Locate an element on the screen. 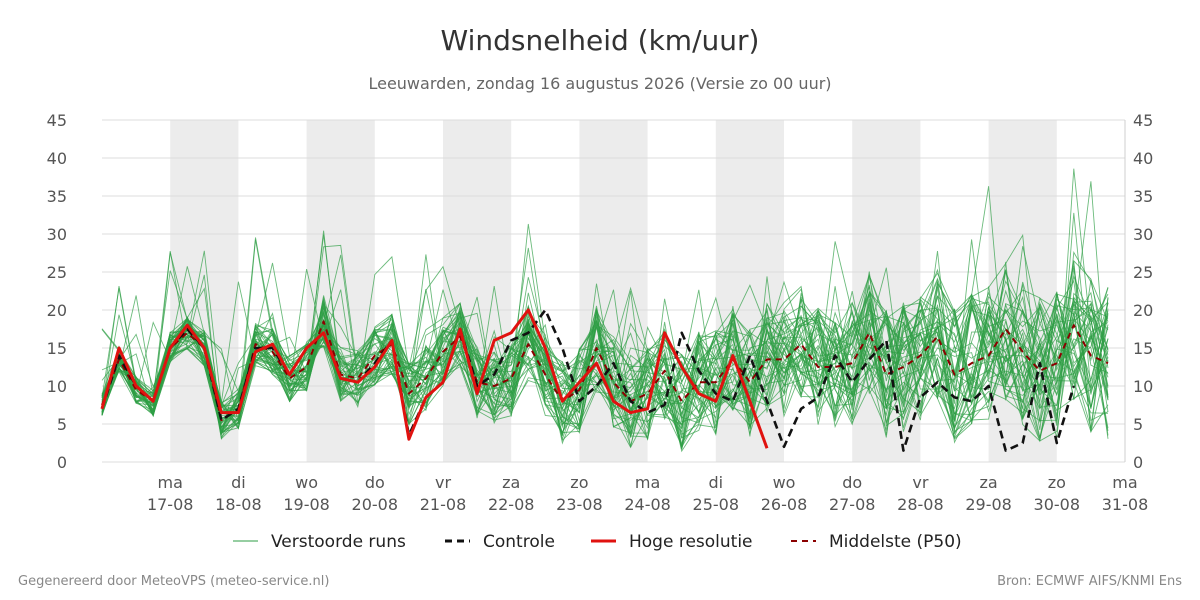  x-tick-date-label: 27-08 is located at coordinates (852, 504).